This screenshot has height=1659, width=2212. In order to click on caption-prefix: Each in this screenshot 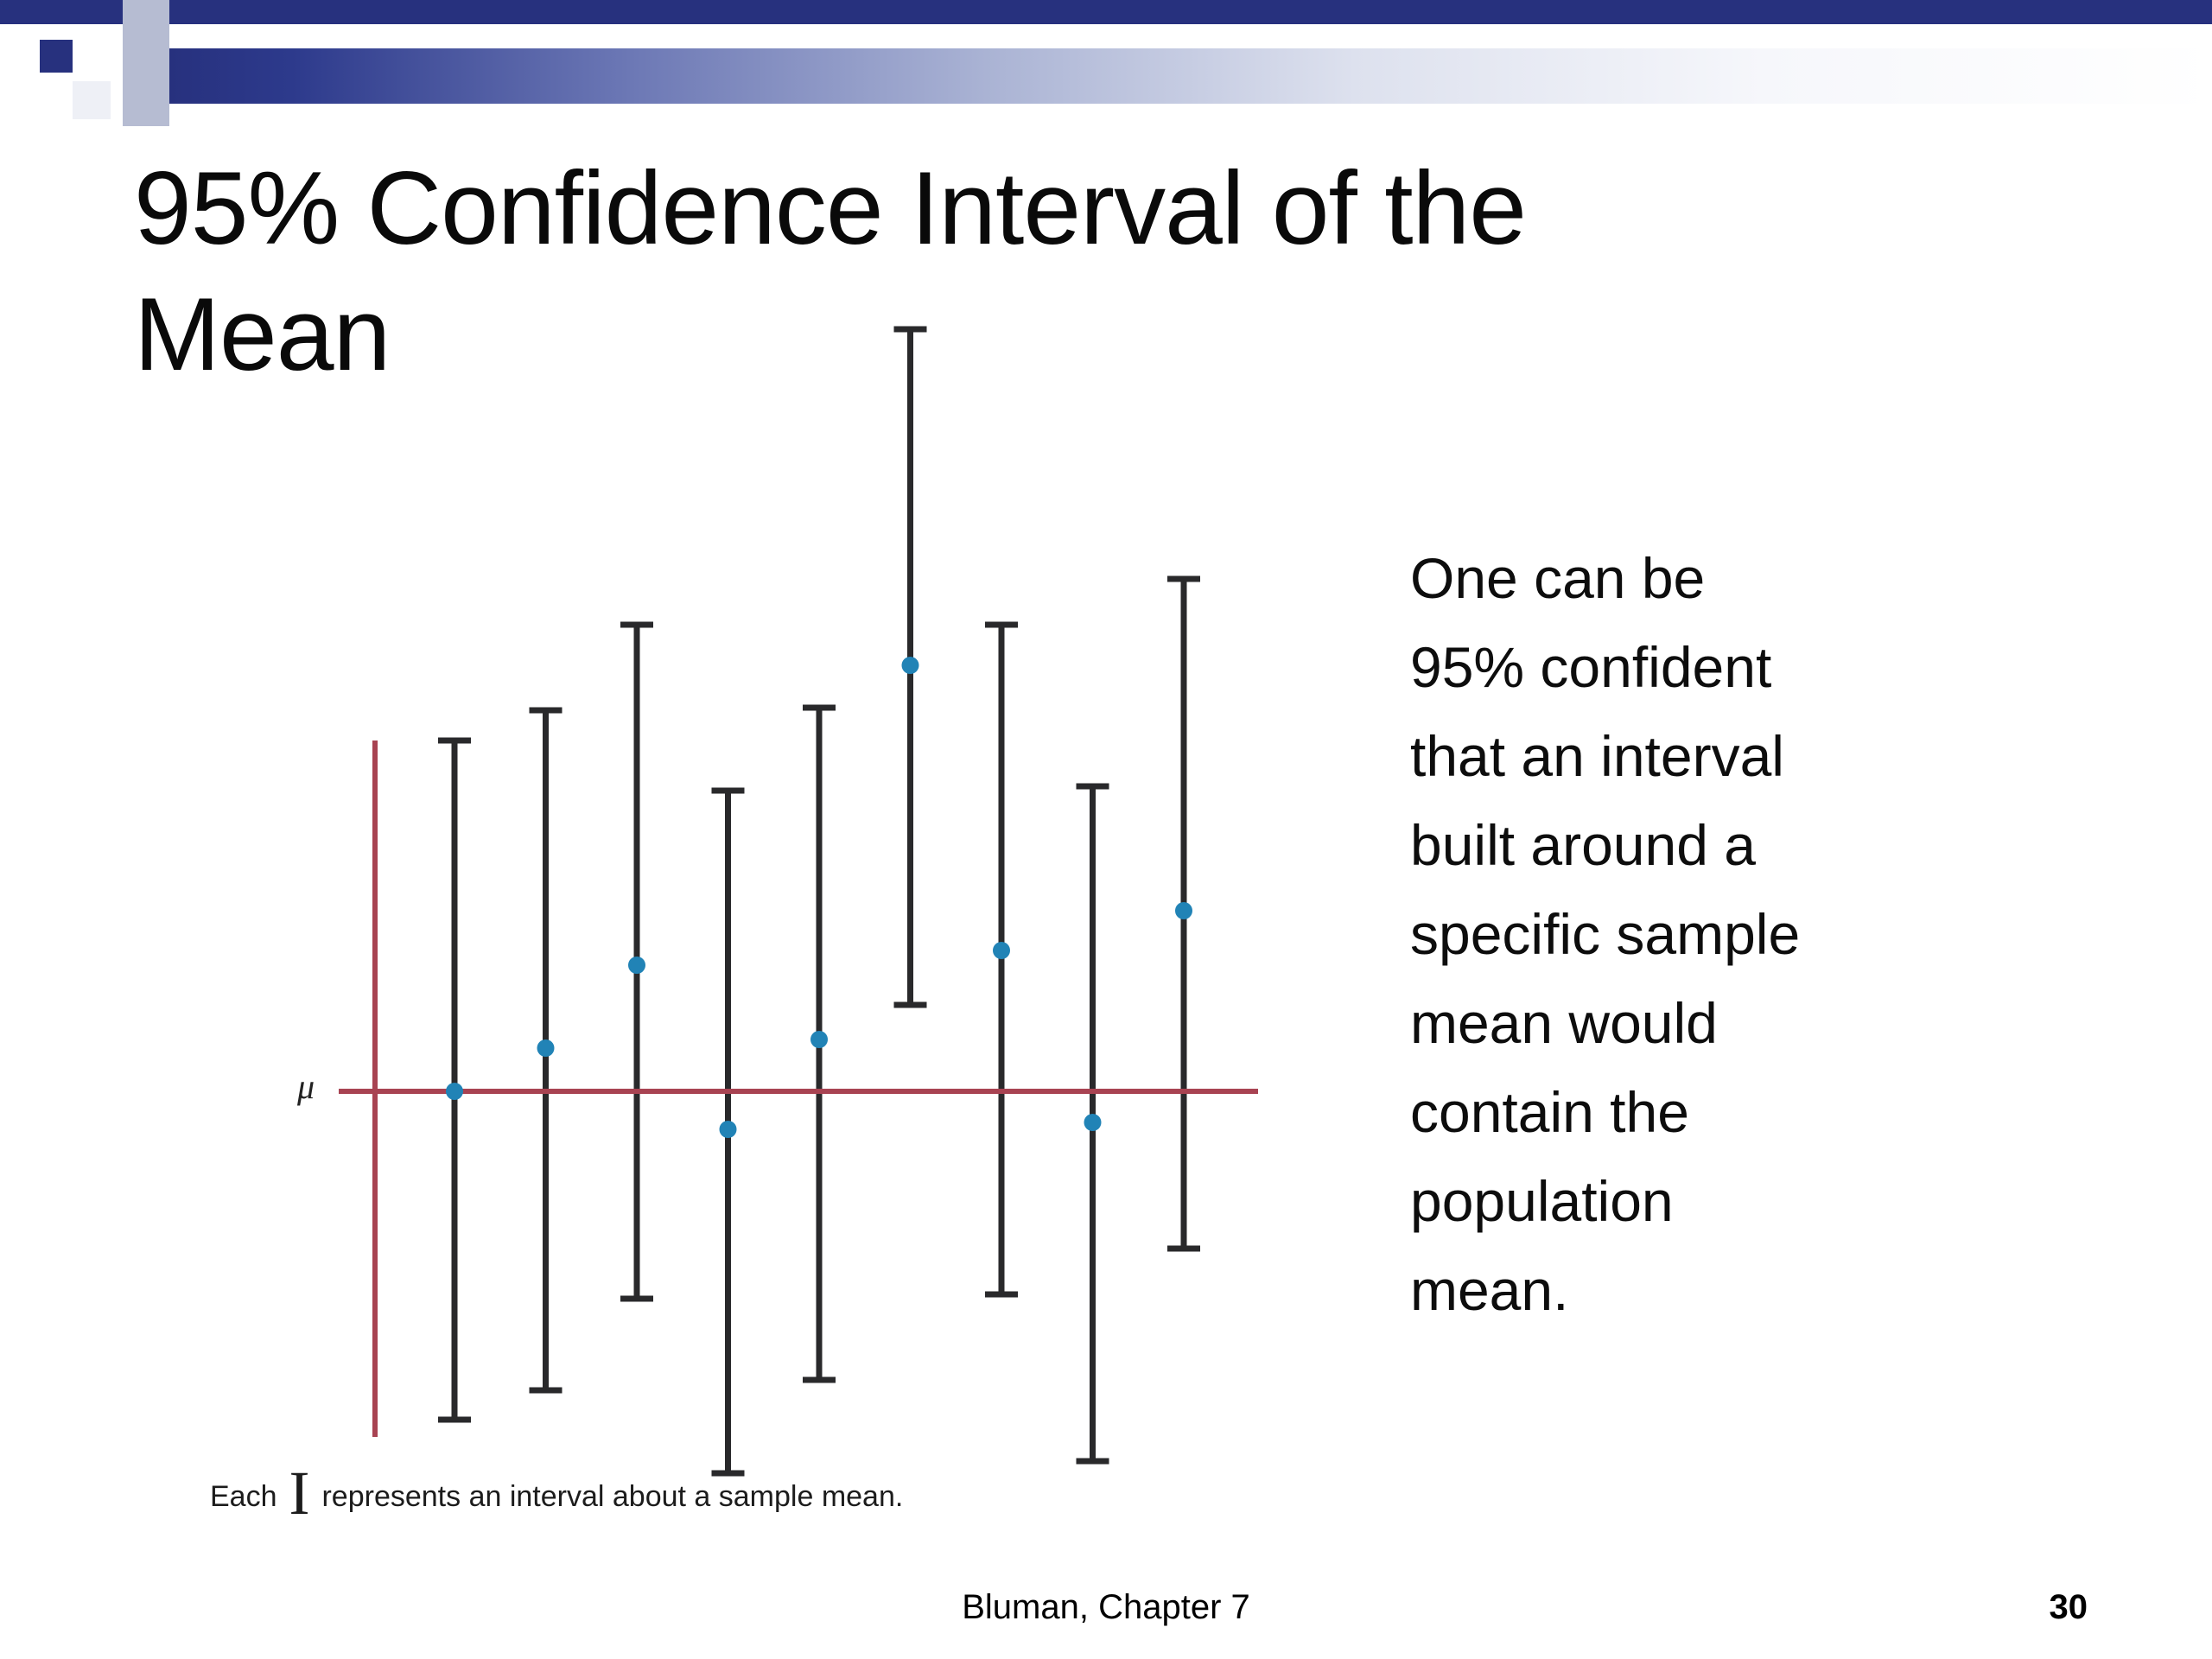, I will do `click(243, 1496)`.